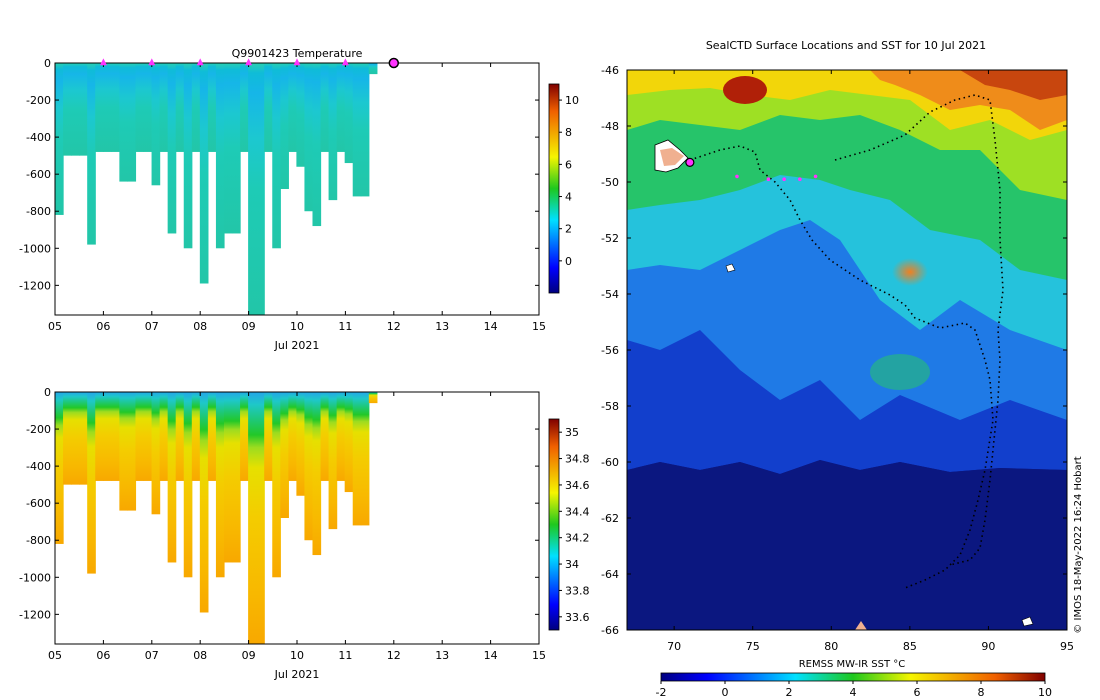  Describe the element at coordinates (853, 677) in the screenshot. I see `map-colorbar` at that location.